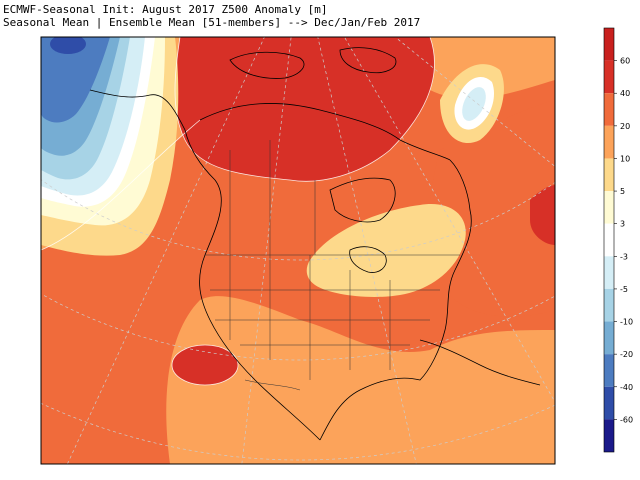 The width and height of the screenshot is (640, 480). I want to click on colorbar-label: -40, so click(626, 387).